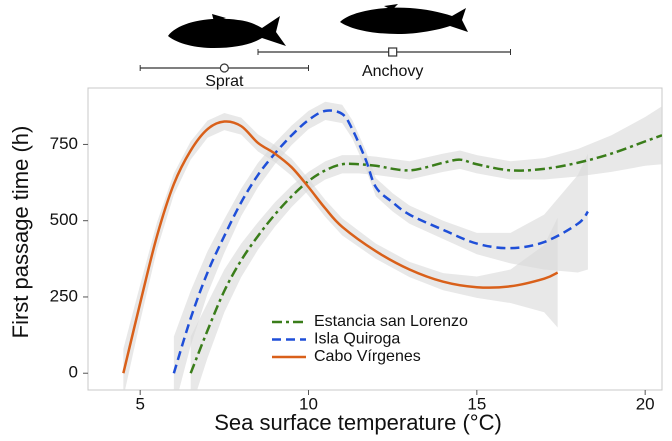 The image size is (672, 441). I want to click on legend-label: Isla Quiroga, so click(357, 339).